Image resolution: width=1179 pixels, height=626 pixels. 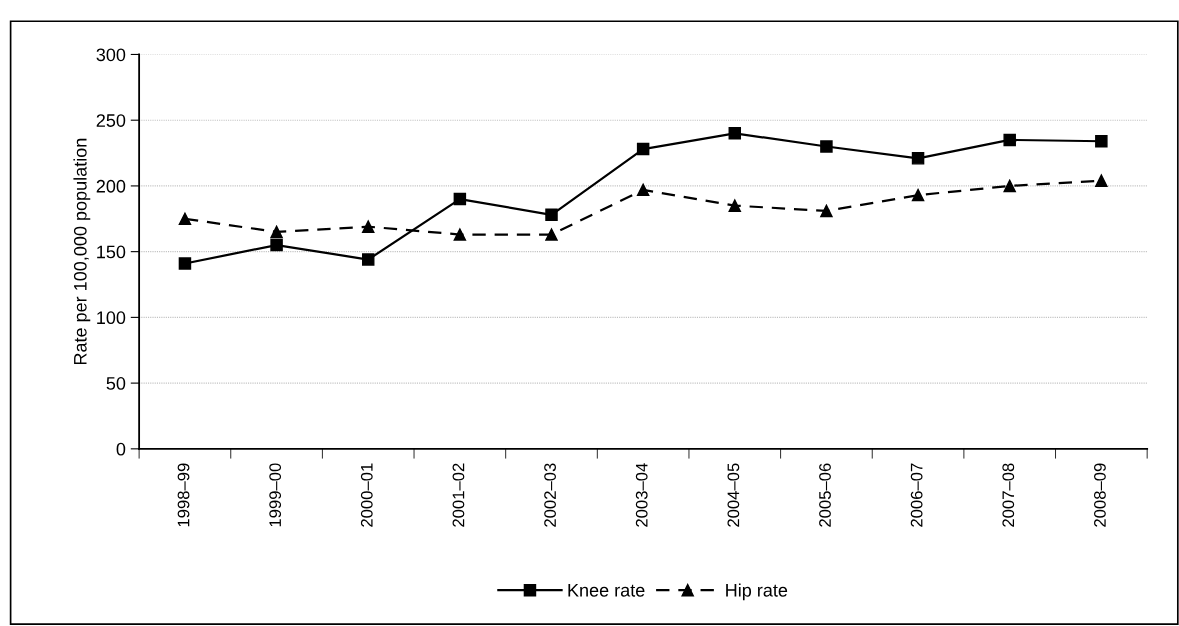 I want to click on y-axis-title: Rate per 100,000 population, so click(x=82, y=251).